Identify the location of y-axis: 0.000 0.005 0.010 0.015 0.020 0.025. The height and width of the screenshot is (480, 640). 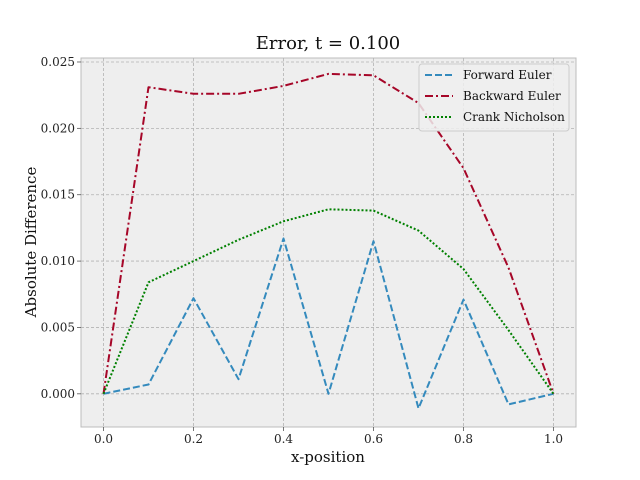
(61, 228).